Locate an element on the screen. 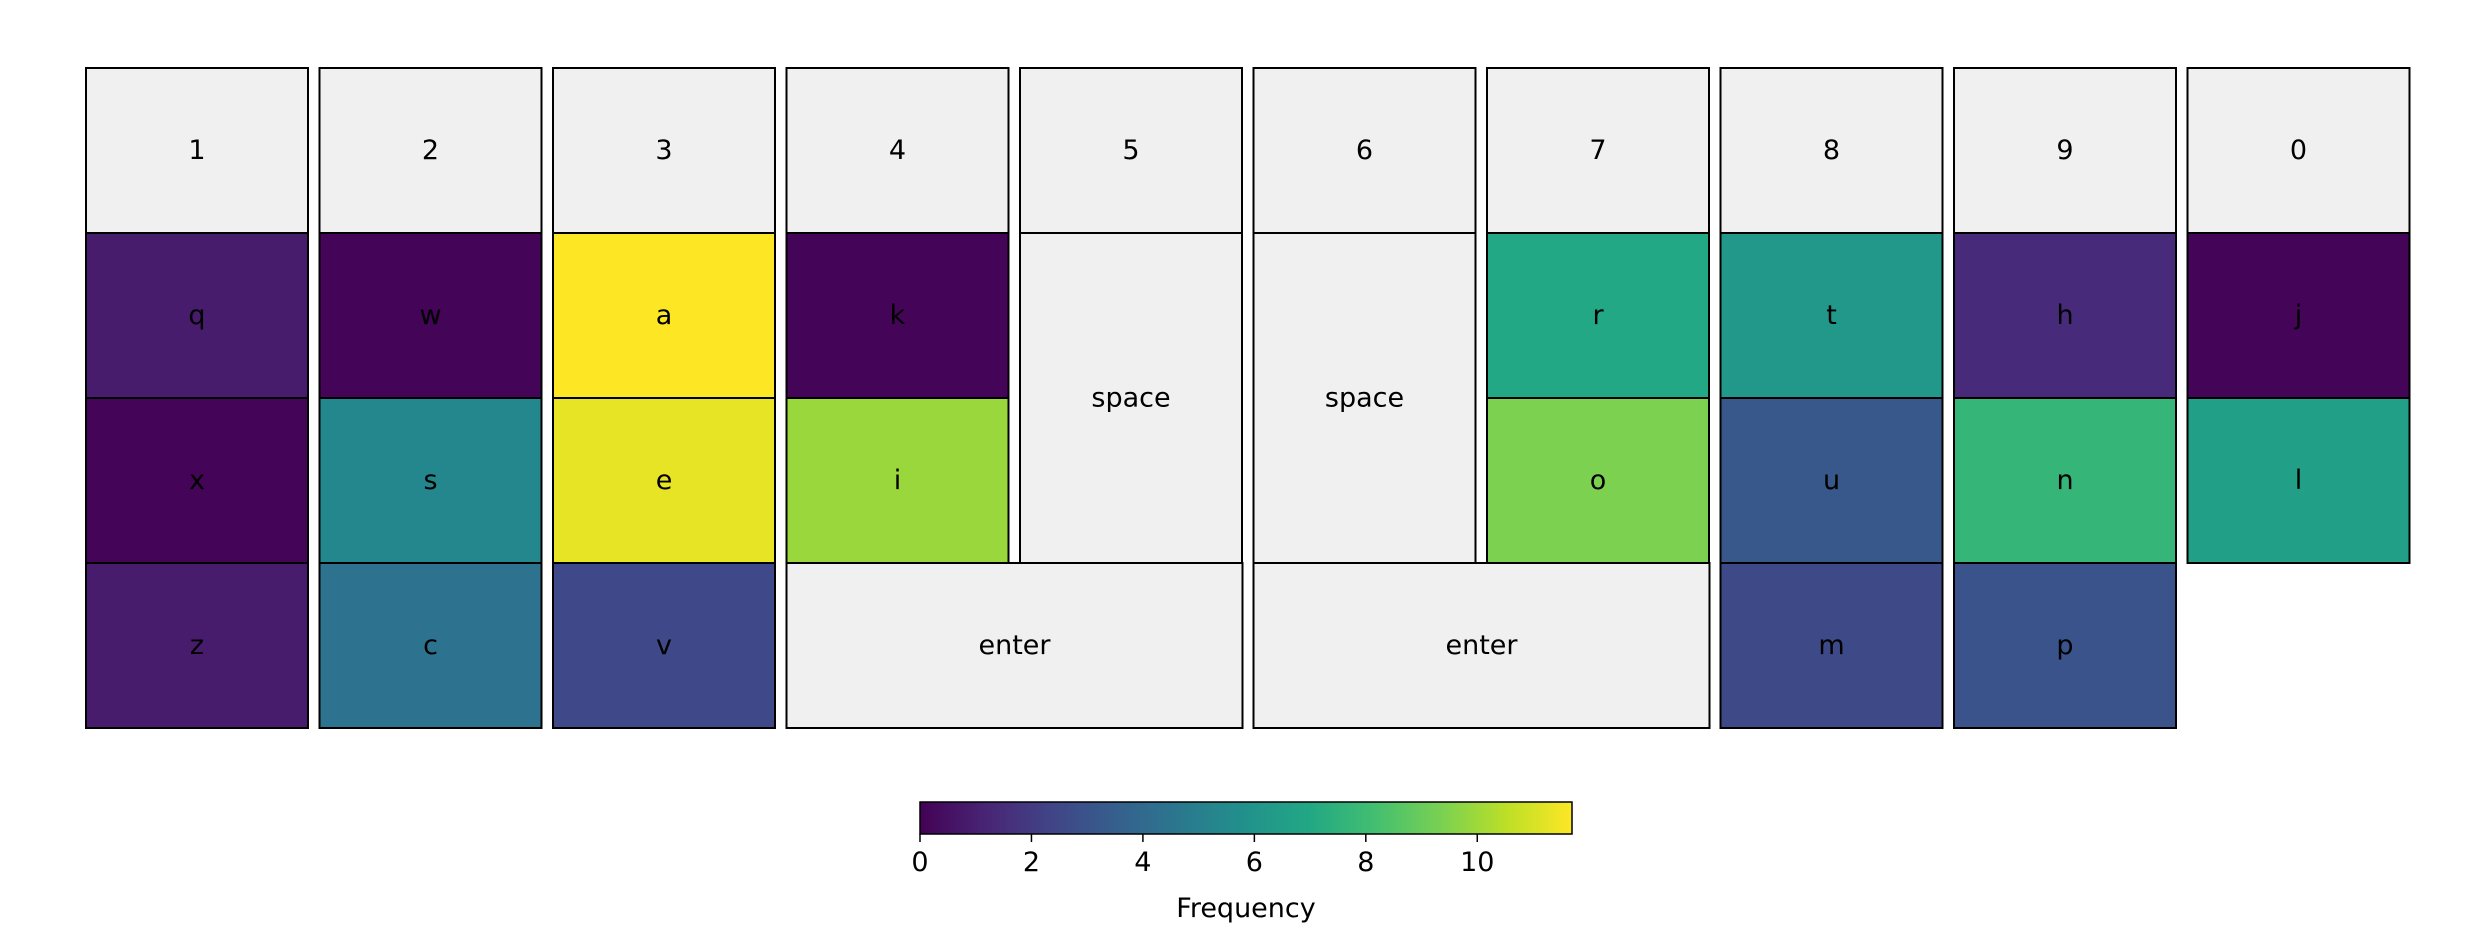  key-s-21: s is located at coordinates (430, 480).